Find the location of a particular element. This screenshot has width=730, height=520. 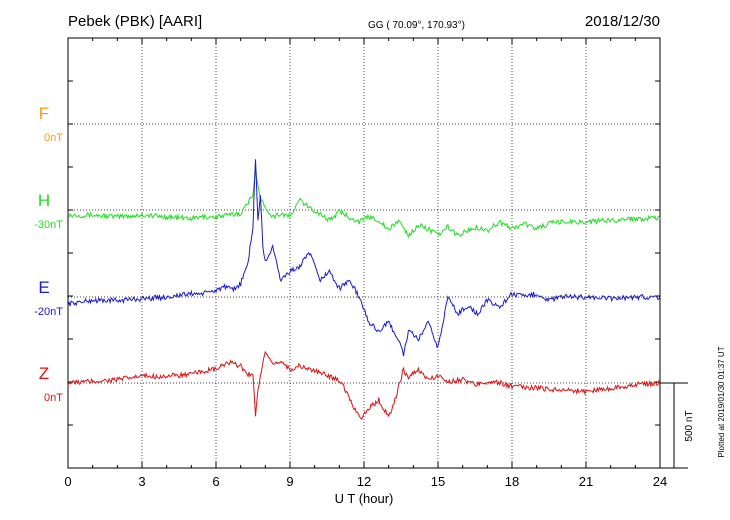

component-label-h: H is located at coordinates (44, 200).